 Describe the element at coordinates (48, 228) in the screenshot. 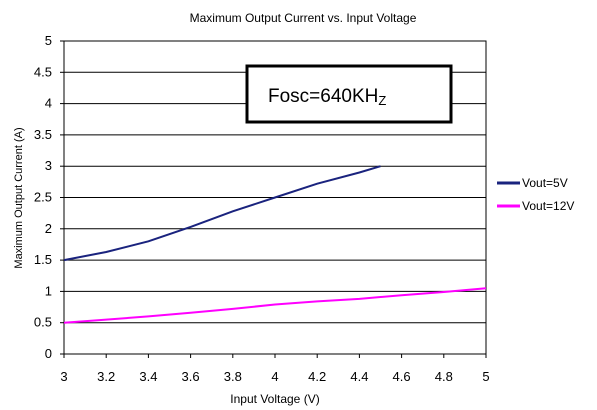

I see `y-tick-label: 2` at that location.